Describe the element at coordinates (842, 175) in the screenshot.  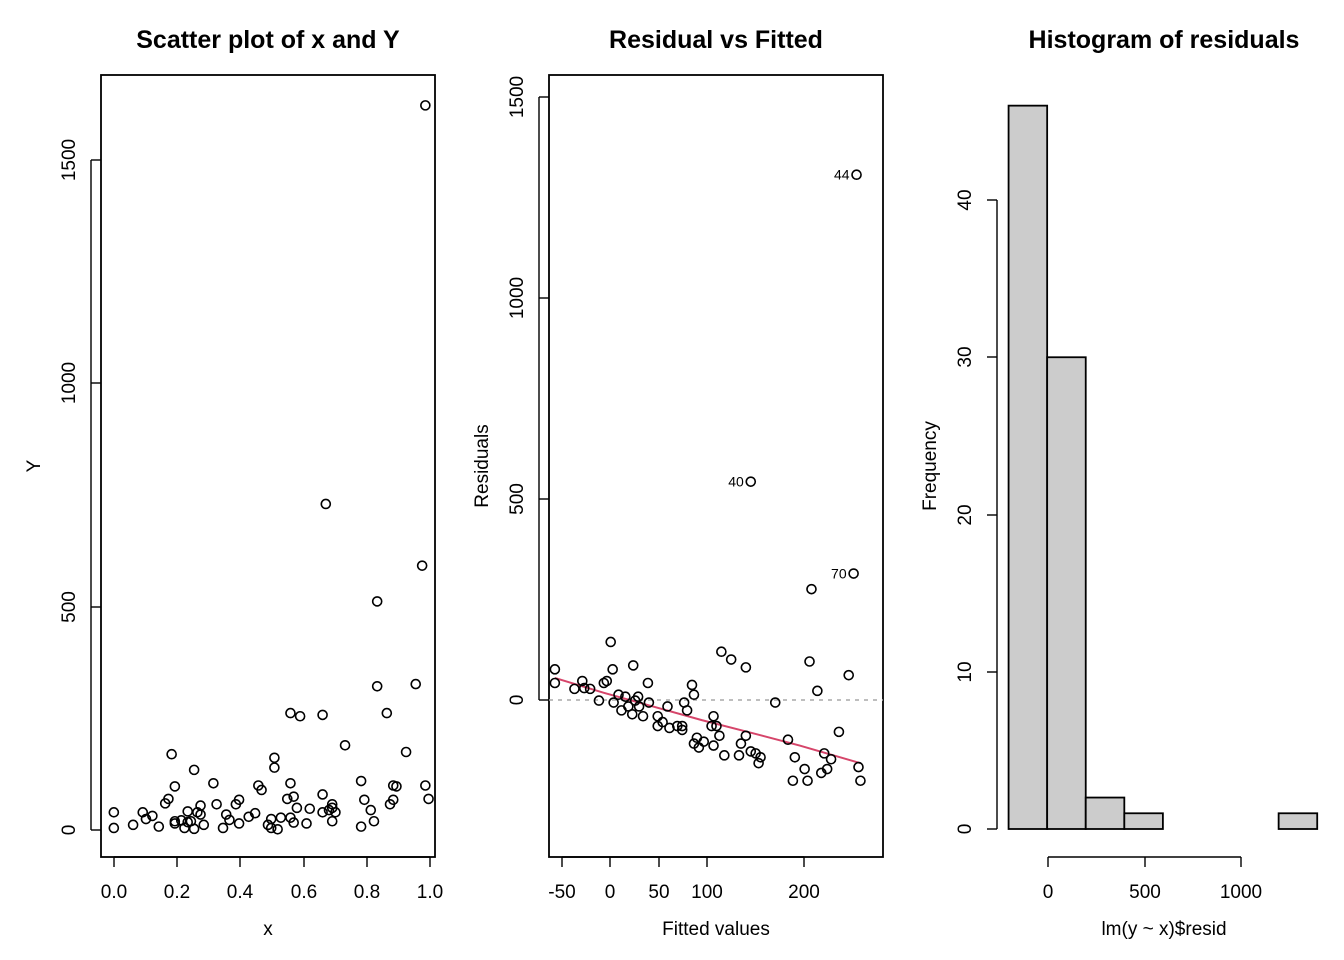
I see `outlier-label: 44` at that location.